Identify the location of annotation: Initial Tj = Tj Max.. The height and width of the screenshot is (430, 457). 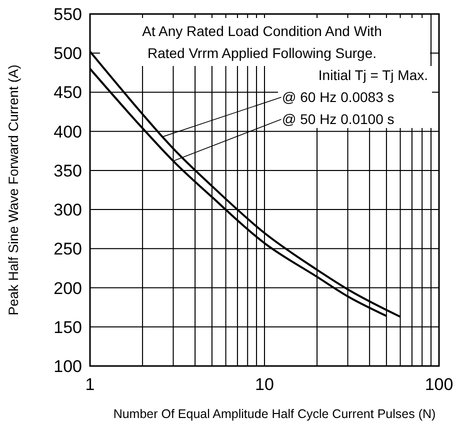
(373, 75).